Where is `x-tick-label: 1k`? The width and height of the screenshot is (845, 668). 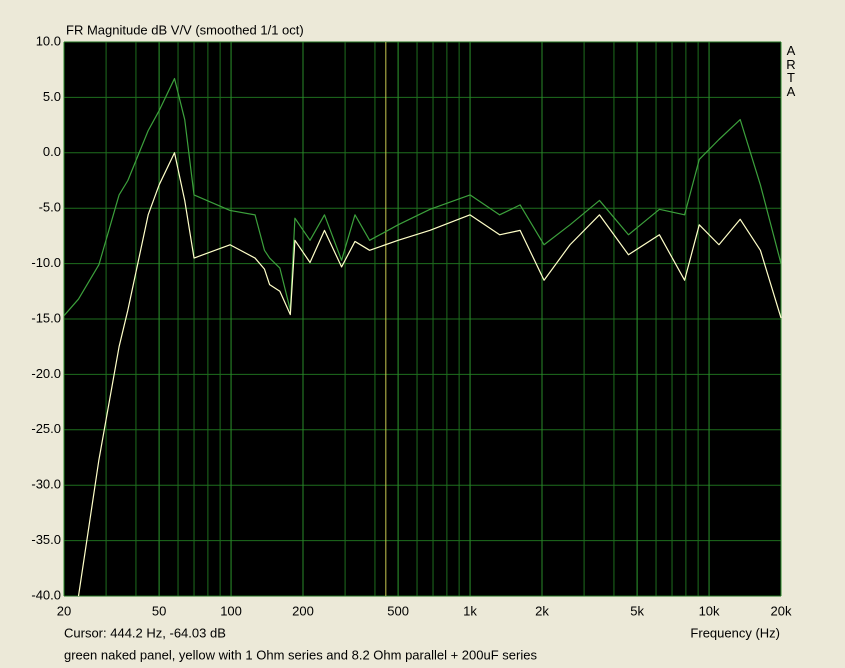
x-tick-label: 1k is located at coordinates (470, 610).